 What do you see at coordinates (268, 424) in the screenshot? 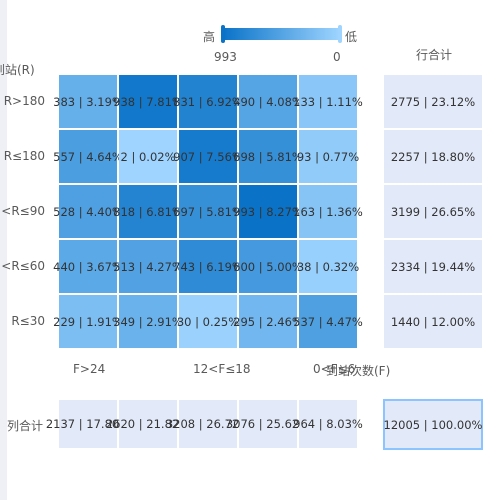
I see `col-total-cell: 3076 | 25.62%` at bounding box center [268, 424].